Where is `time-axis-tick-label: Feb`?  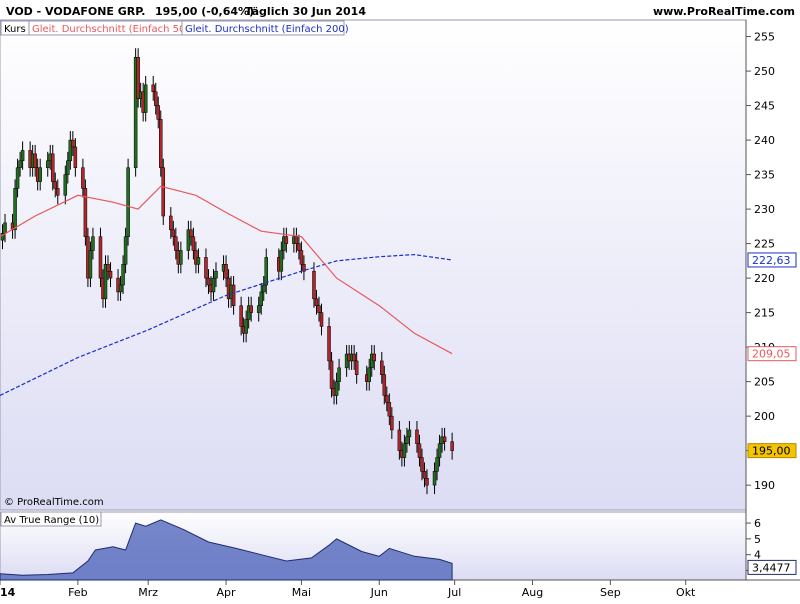 time-axis-tick-label: Feb is located at coordinates (77, 592).